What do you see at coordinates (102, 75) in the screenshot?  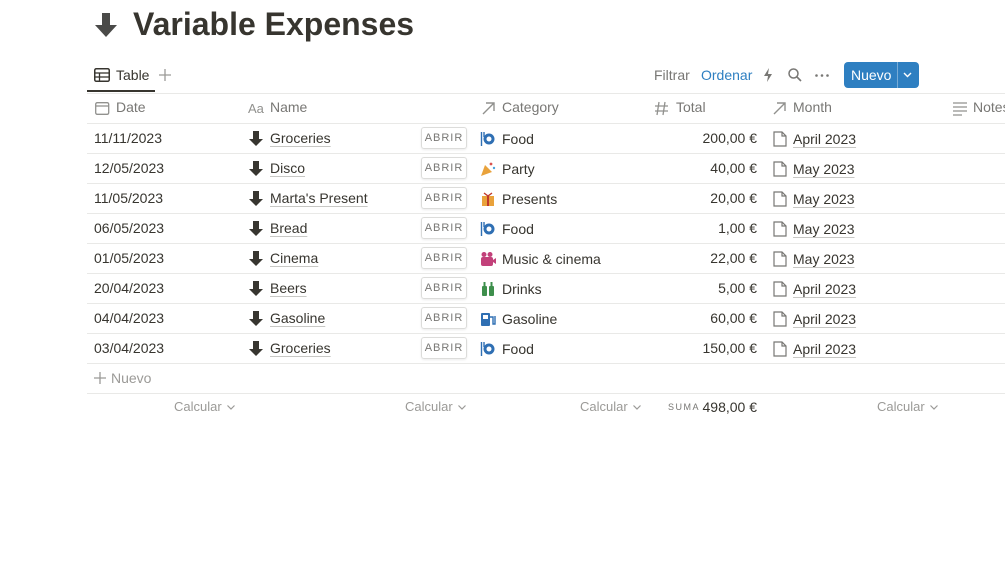 I see `table-tab-icon` at bounding box center [102, 75].